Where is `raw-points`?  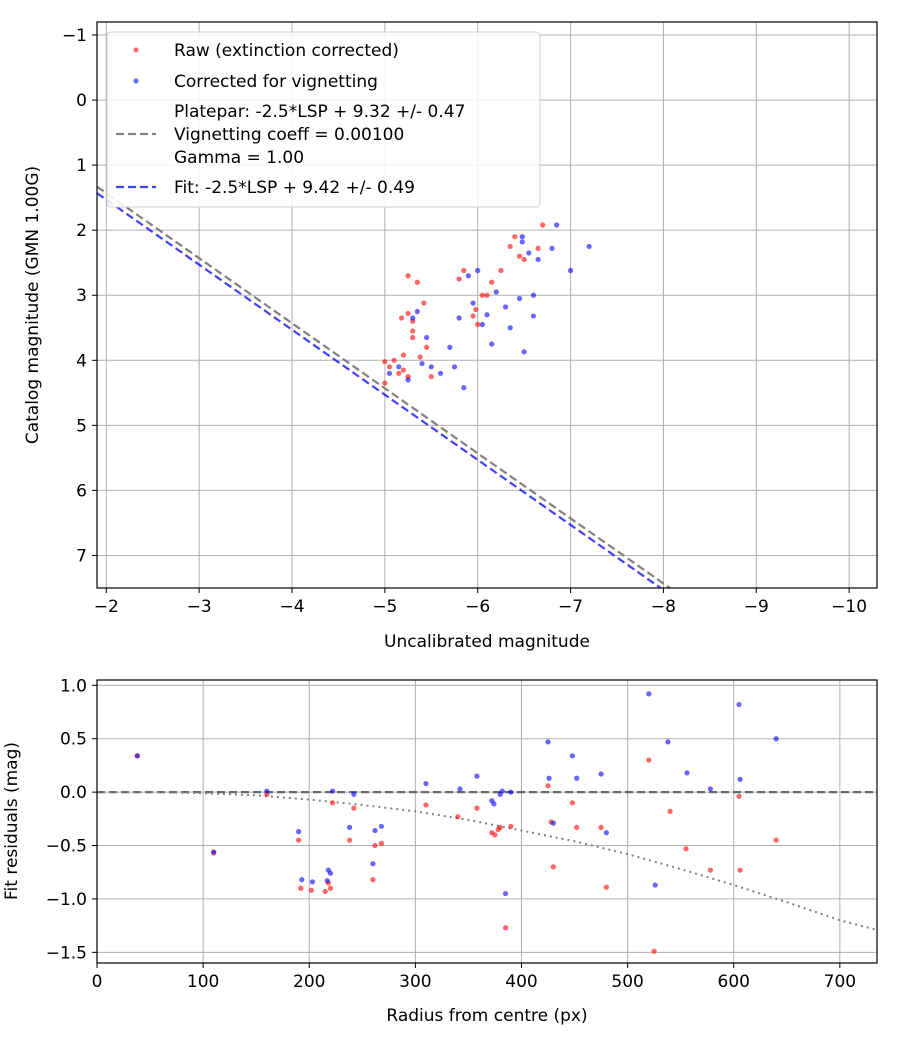 raw-points is located at coordinates (464, 304).